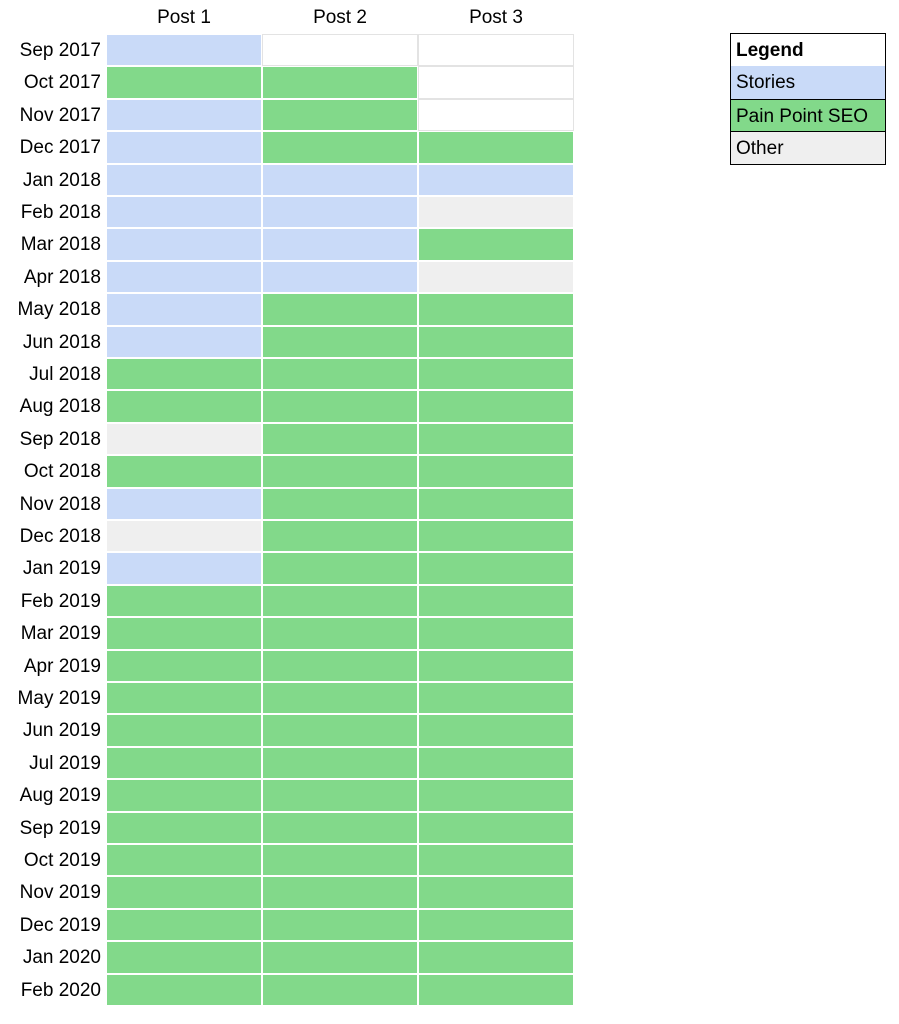  Describe the element at coordinates (60, 504) in the screenshot. I see `row-label: Nov 2018` at that location.